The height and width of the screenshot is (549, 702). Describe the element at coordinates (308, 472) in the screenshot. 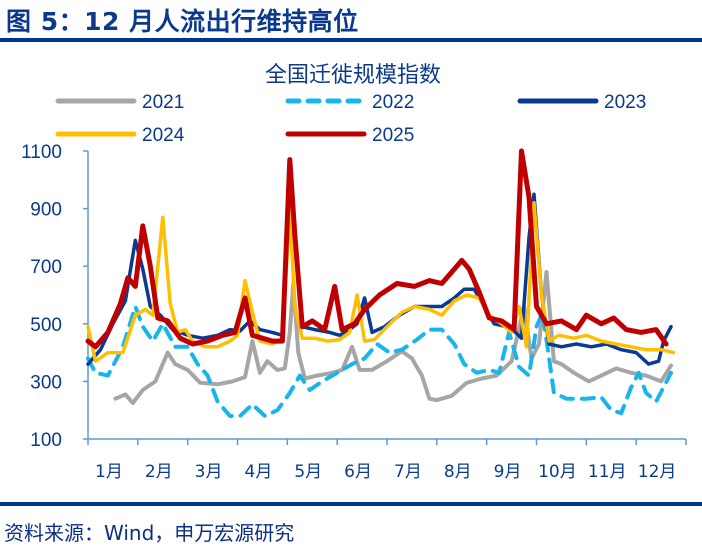

I see `x-tick-label: 5月` at that location.